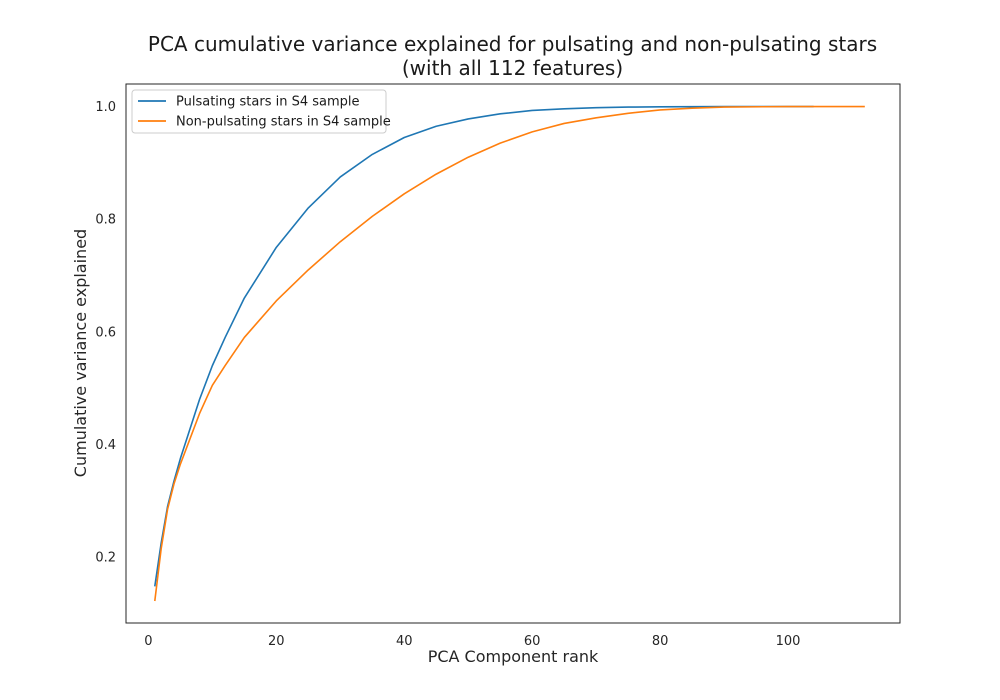  I want to click on x-tick-label: 100, so click(788, 641).